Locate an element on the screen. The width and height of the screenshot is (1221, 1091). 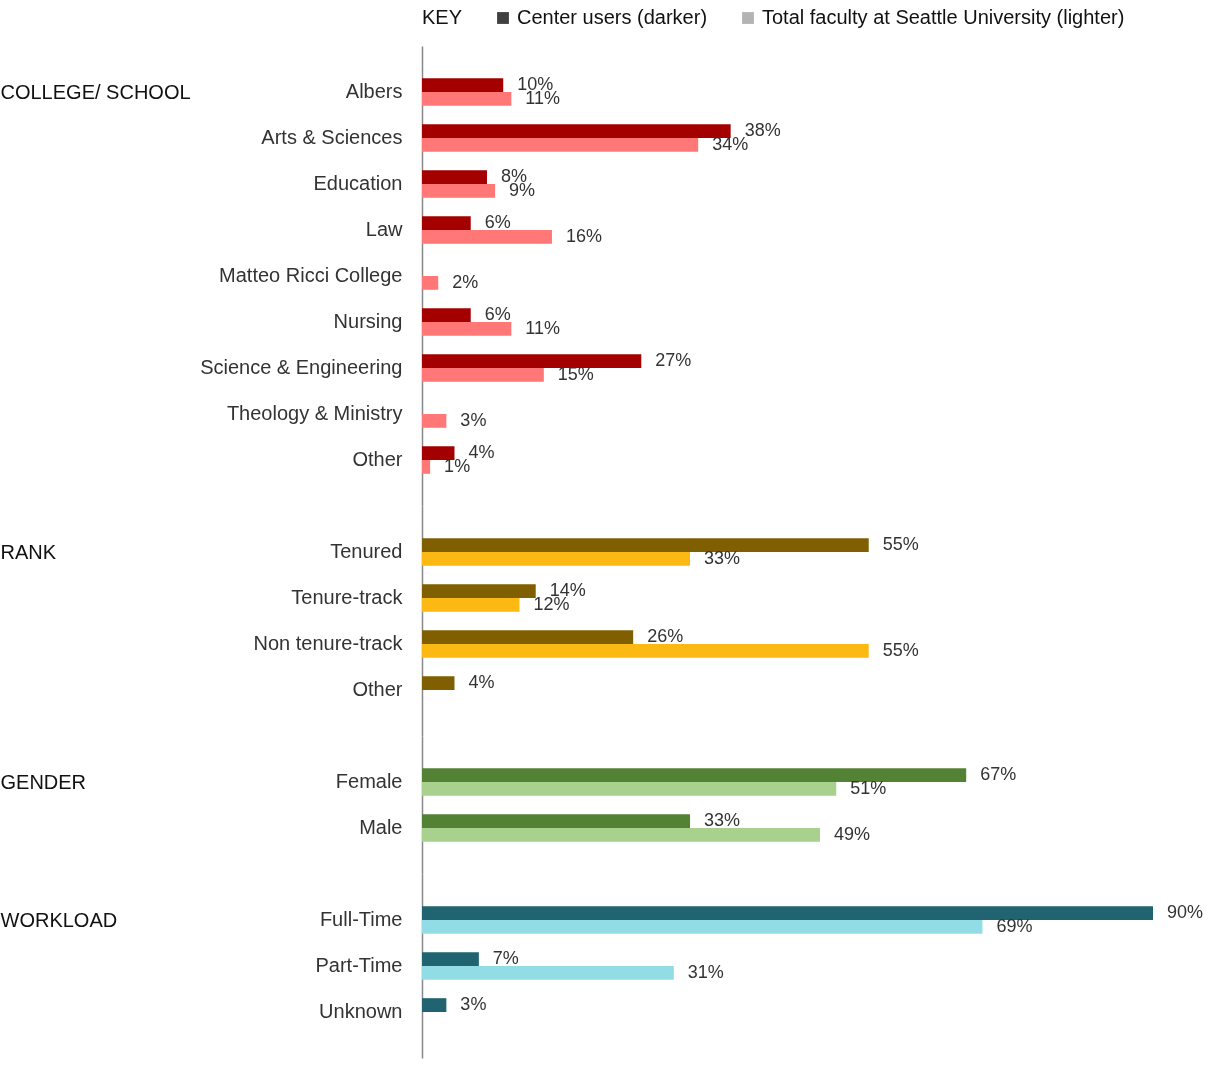
y-tick-label: Male is located at coordinates (381, 827).